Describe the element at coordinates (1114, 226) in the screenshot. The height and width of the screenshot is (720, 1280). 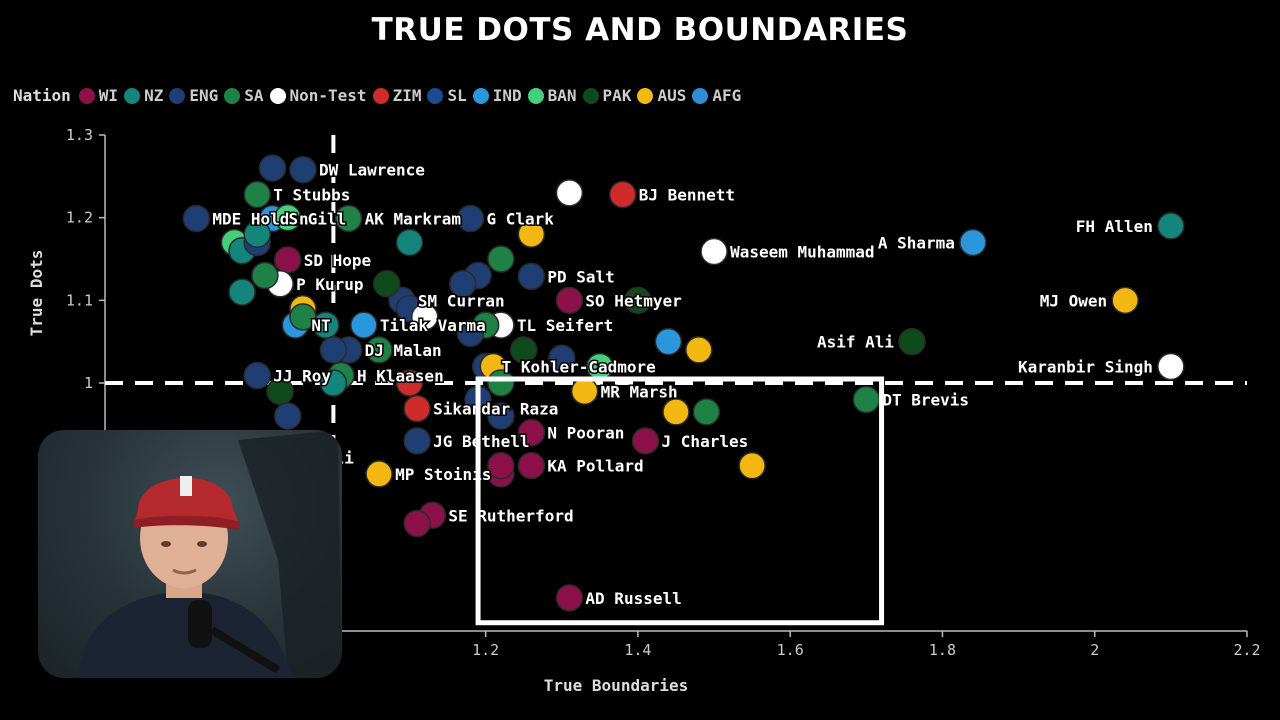
I see `point-label: FH Allen` at that location.